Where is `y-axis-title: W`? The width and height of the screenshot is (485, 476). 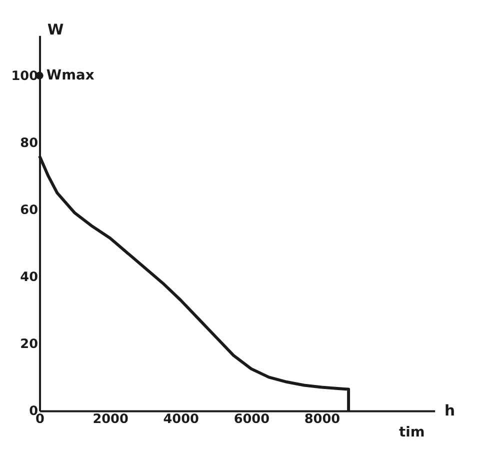 y-axis-title: W is located at coordinates (55, 29).